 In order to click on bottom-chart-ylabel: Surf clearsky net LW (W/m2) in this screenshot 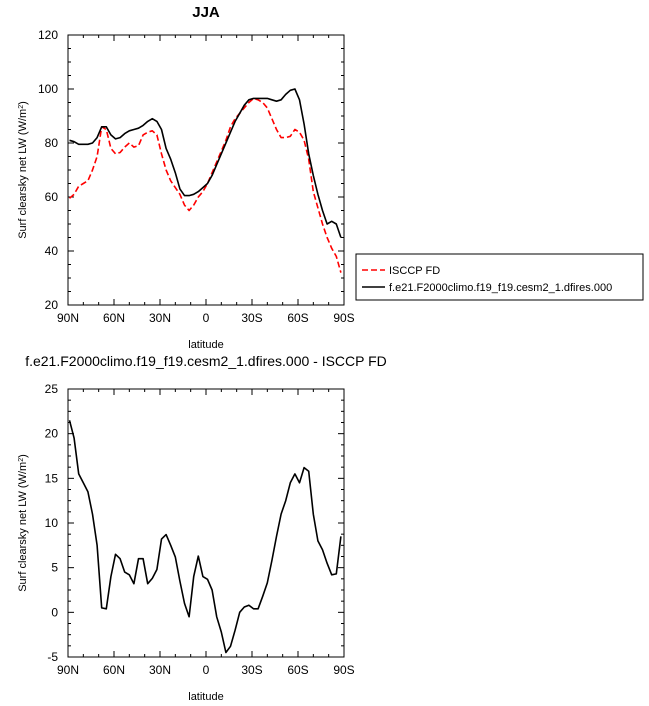, I will do `click(23, 523)`.